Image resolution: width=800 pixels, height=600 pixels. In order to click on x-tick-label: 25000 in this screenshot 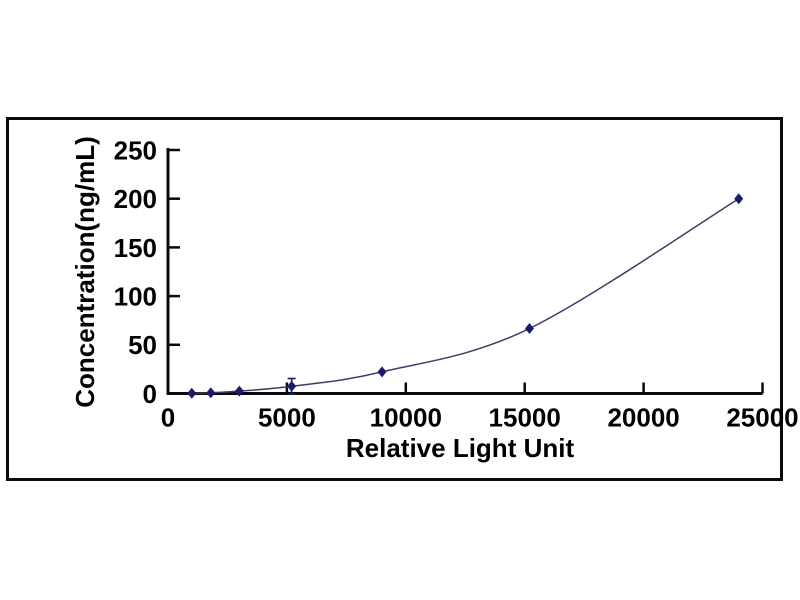, I will do `click(762, 418)`.